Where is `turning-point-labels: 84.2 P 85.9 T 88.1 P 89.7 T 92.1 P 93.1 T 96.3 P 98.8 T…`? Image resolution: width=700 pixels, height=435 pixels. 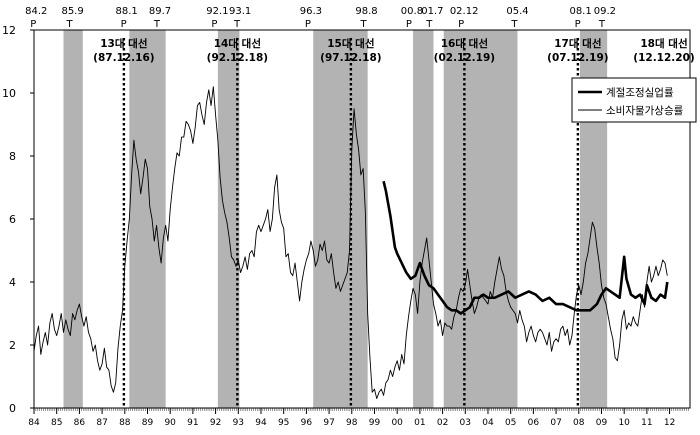
turning-point-labels: 84.2 P 85.9 T 88.1 P 89.7 T 92.1 P 93.1 T 96.3 P 98.8 T… is located at coordinates (320, 18).